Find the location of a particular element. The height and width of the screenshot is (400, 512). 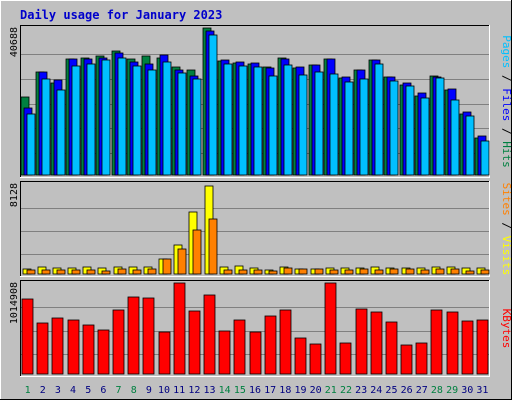

day-label-12: 12 is located at coordinates (194, 390).